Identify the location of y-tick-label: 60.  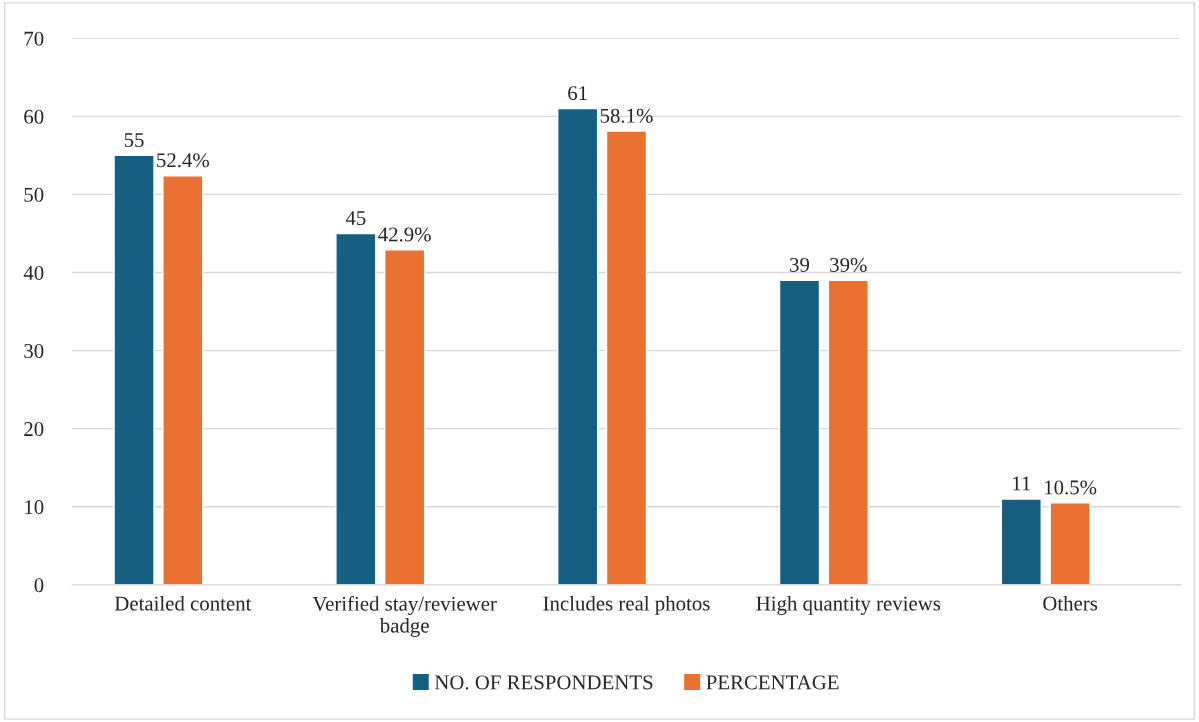
(34, 116).